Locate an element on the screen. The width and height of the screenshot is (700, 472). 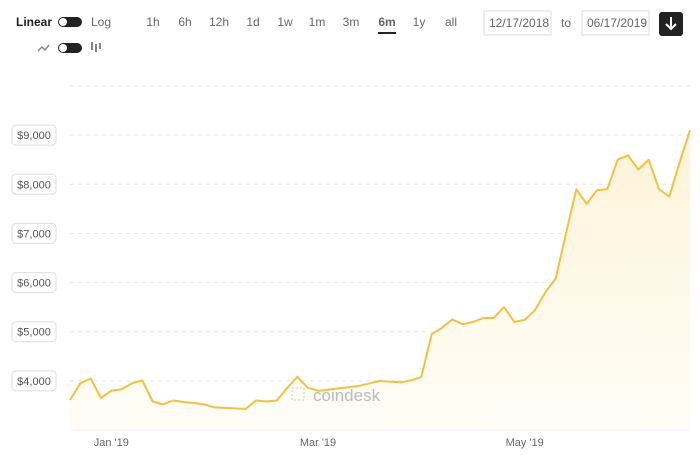
range-button: 3m is located at coordinates (351, 22).